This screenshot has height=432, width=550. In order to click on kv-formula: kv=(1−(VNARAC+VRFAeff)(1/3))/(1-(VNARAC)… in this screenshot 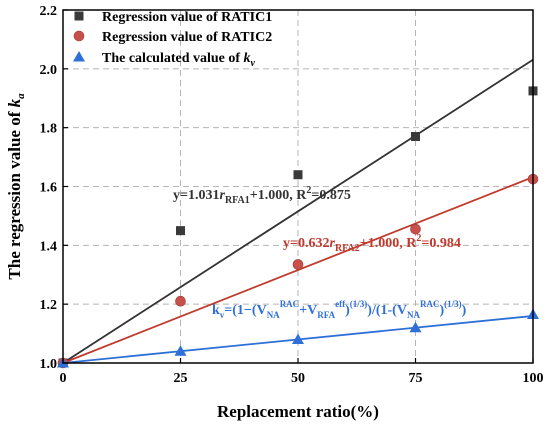, I will do `click(339, 309)`.